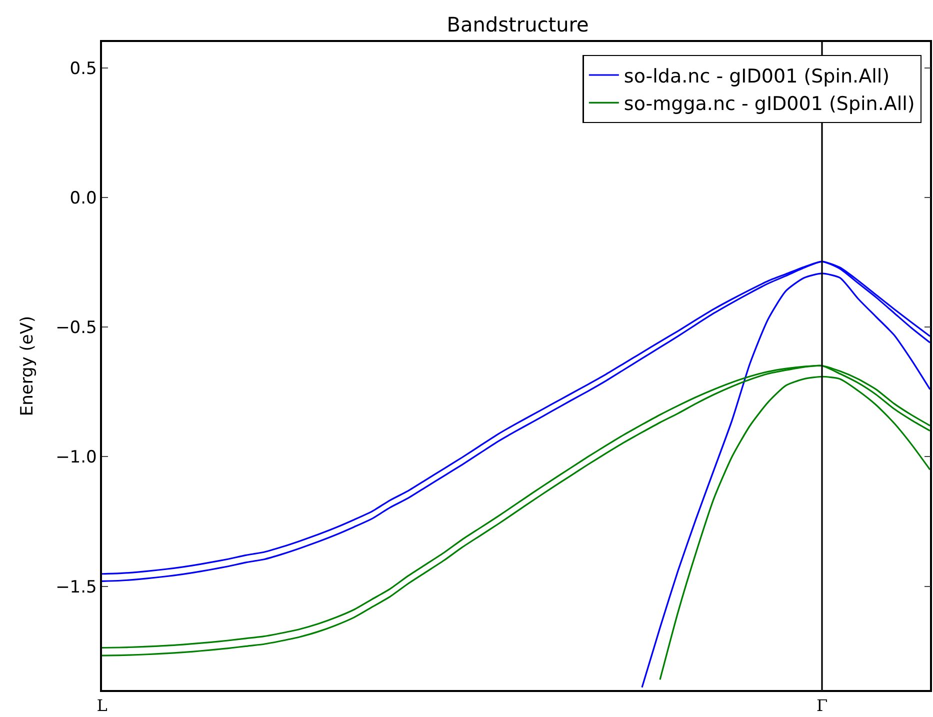  What do you see at coordinates (769, 104) in the screenshot?
I see `legend-label: so-mgga.nc - gID001 (Spin.All)` at bounding box center [769, 104].